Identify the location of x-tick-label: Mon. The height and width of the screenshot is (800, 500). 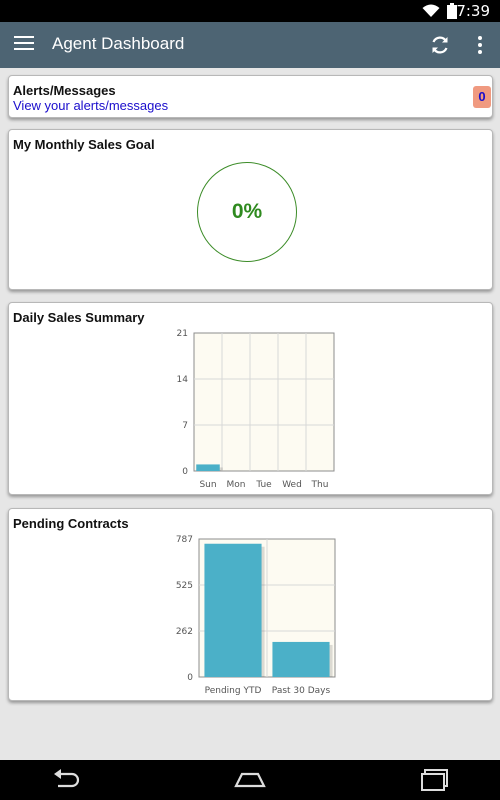
(236, 485).